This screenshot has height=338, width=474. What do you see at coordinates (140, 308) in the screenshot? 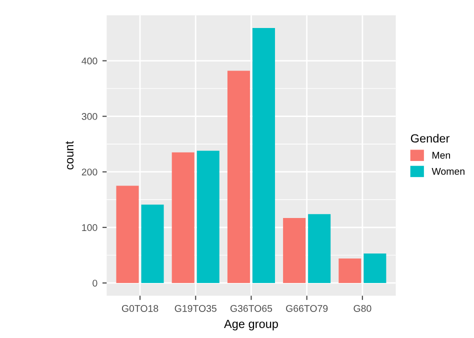
I see `x-tick-label: G0TO18` at bounding box center [140, 308].